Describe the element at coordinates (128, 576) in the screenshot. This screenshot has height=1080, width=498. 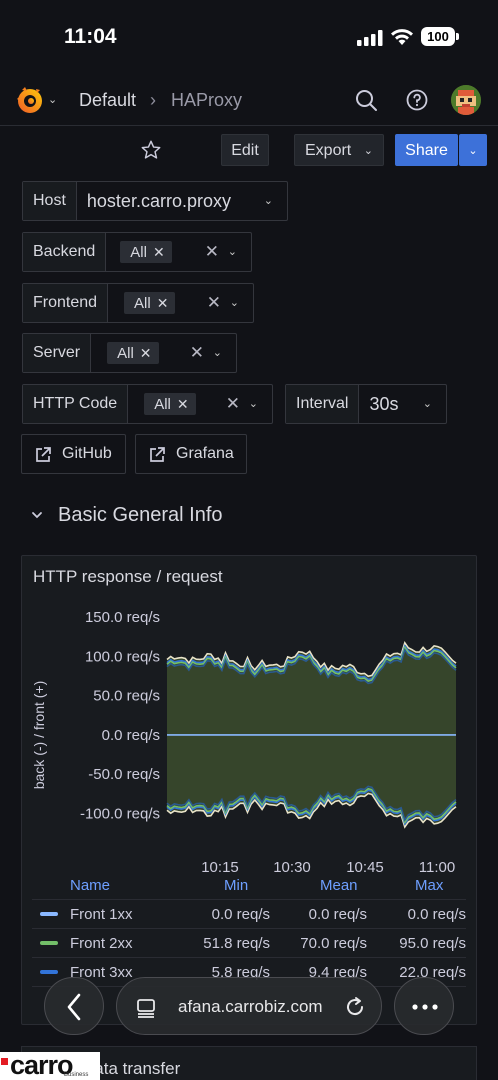
I see `panel-title: HTTP response / request` at that location.